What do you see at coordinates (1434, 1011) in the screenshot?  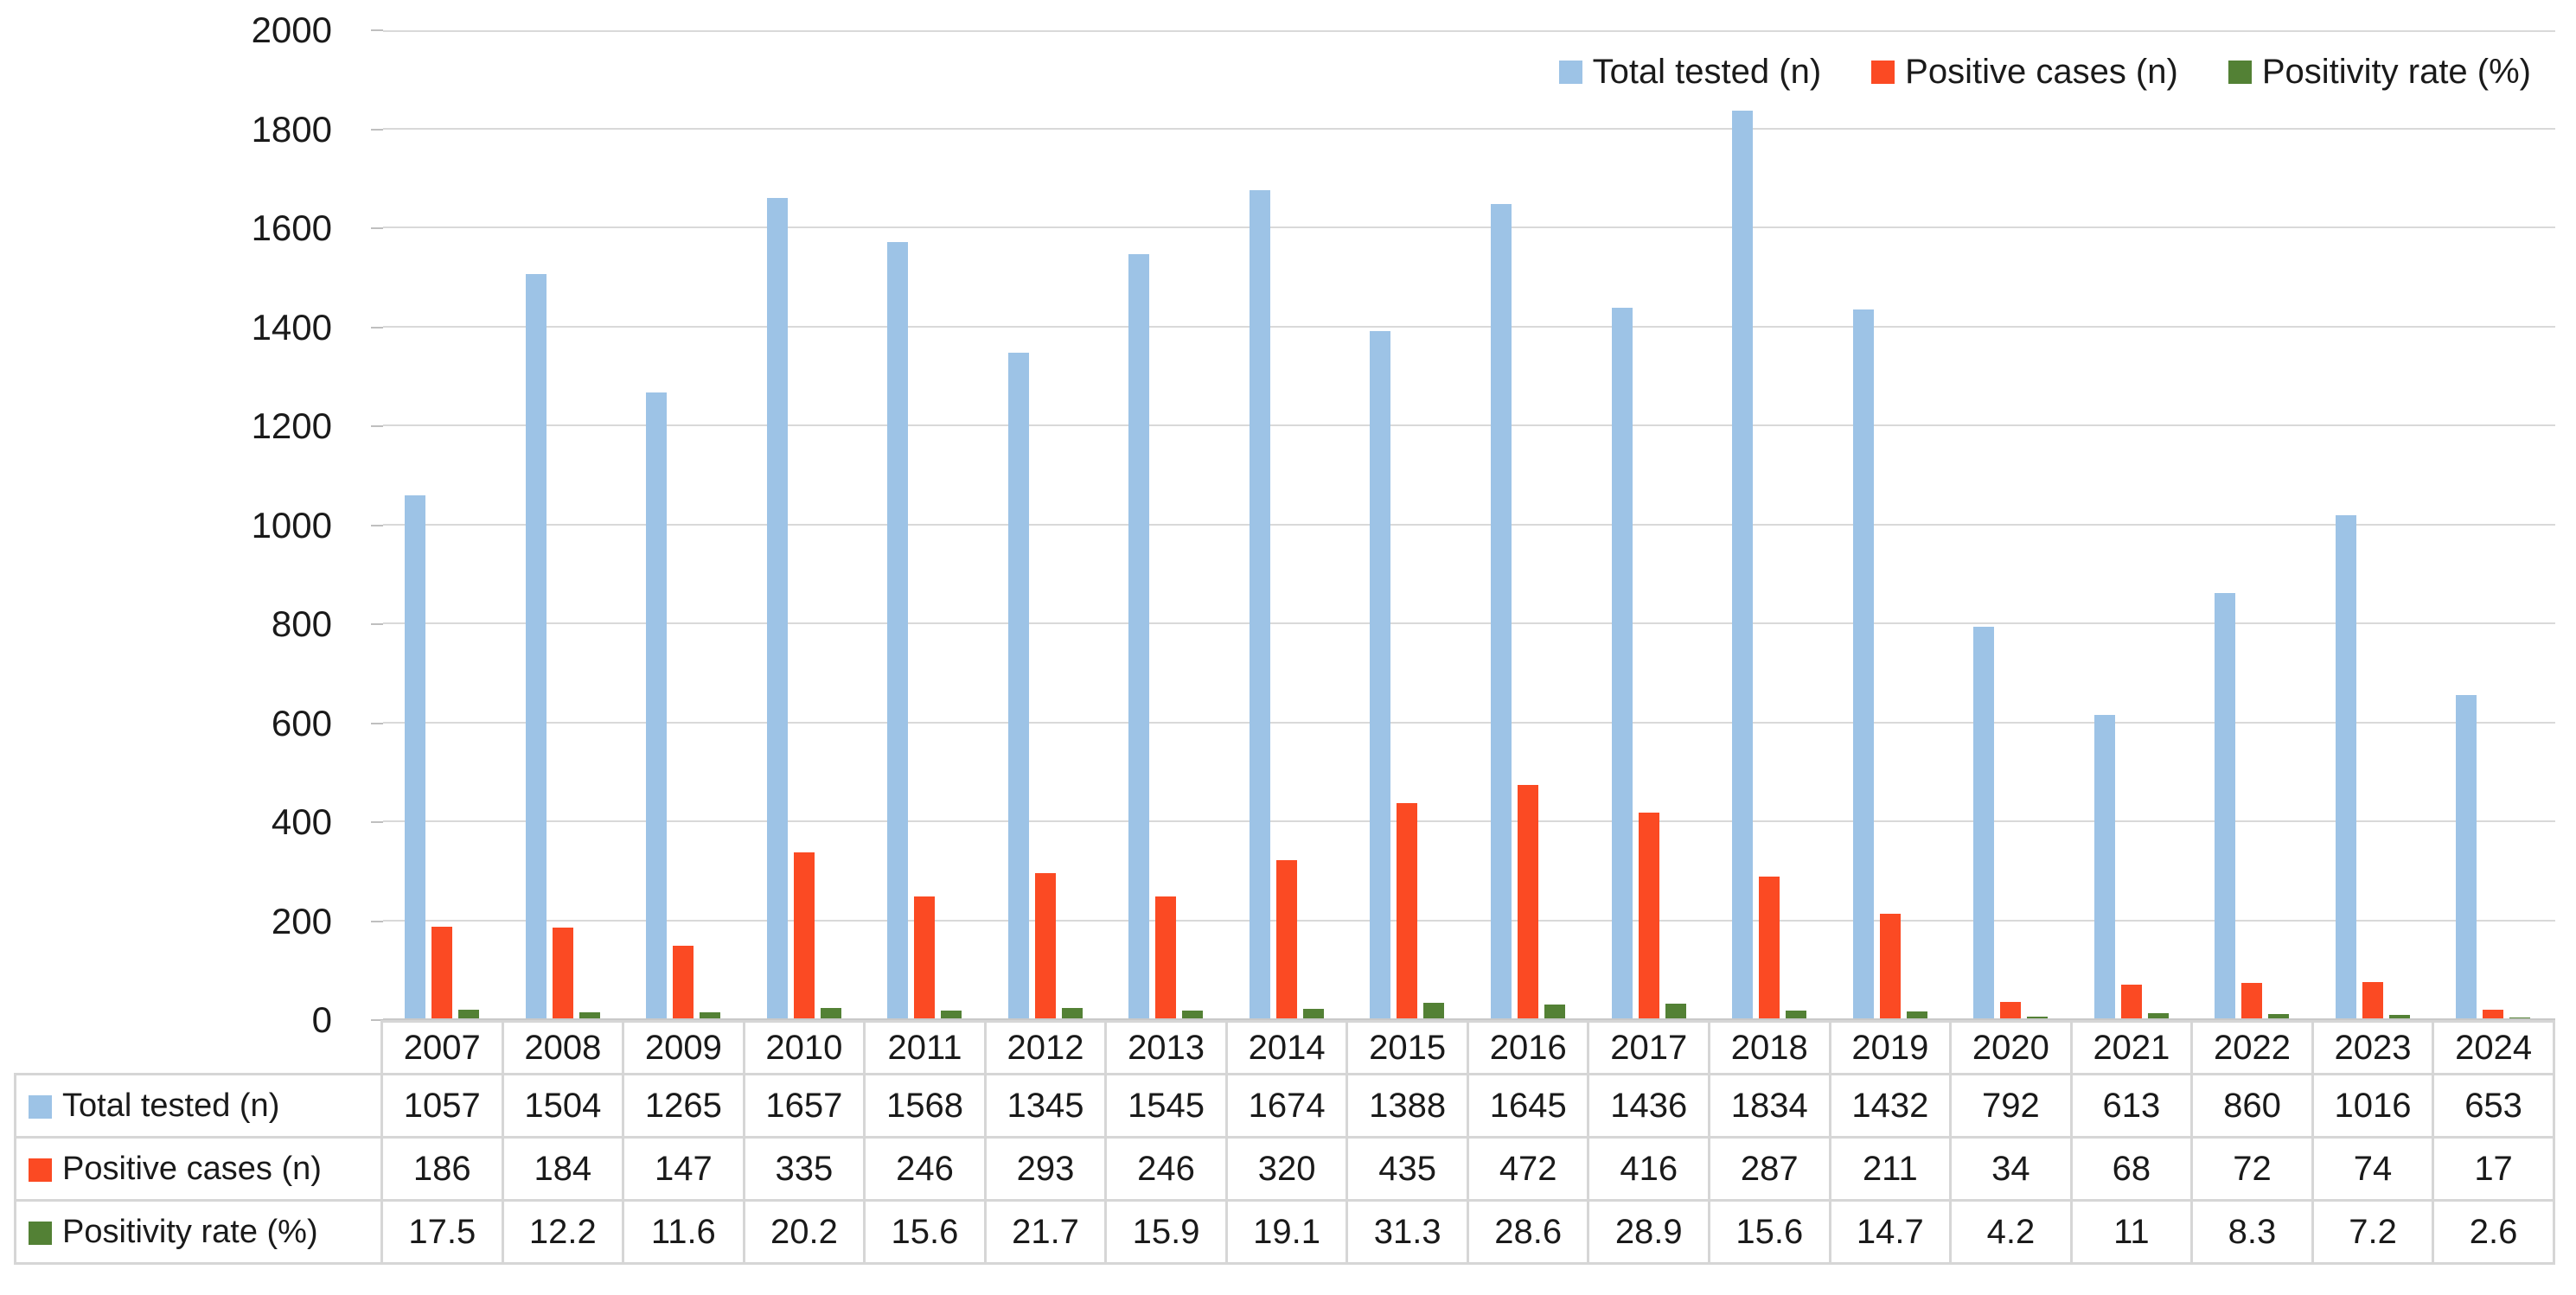 I see `bar-positivity-rate-2015` at bounding box center [1434, 1011].